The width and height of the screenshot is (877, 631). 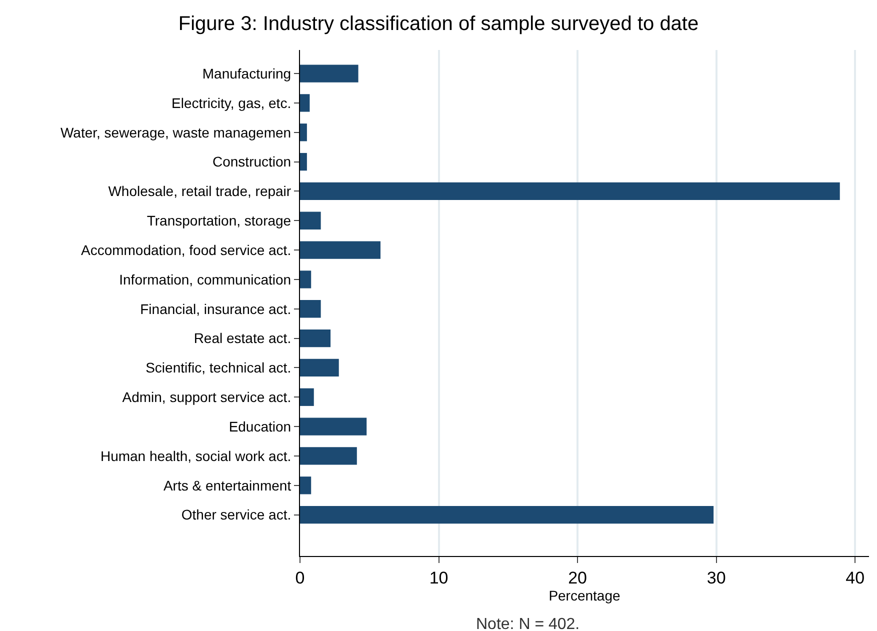 What do you see at coordinates (252, 162) in the screenshot?
I see `y-tick-label: Construction` at bounding box center [252, 162].